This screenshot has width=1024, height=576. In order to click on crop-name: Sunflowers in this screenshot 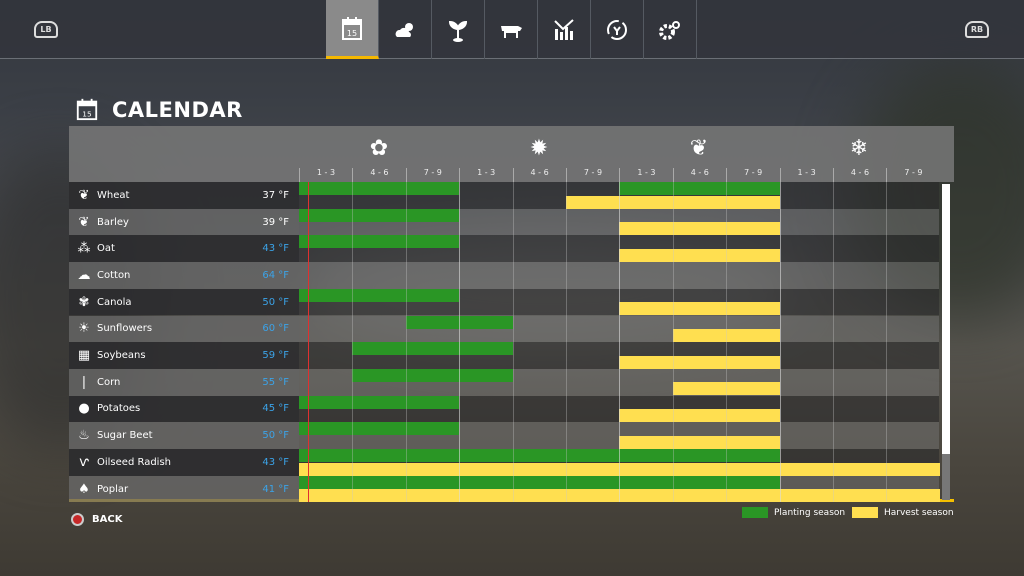, I will do `click(125, 329)`.